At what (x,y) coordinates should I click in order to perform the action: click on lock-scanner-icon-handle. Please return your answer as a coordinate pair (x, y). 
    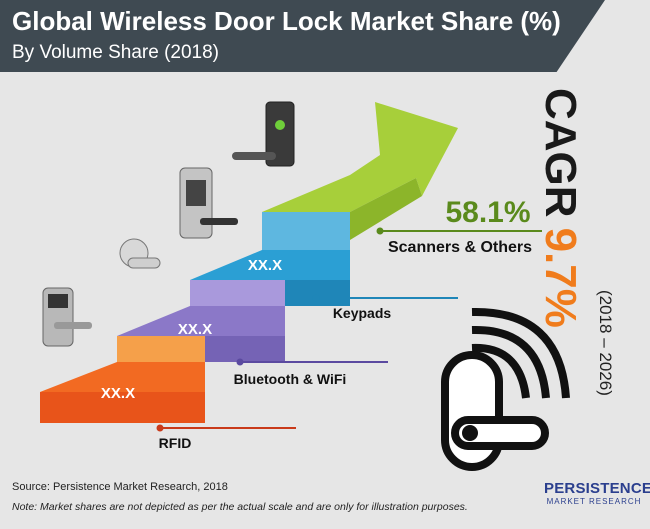
    Looking at the image, I should click on (254, 156).